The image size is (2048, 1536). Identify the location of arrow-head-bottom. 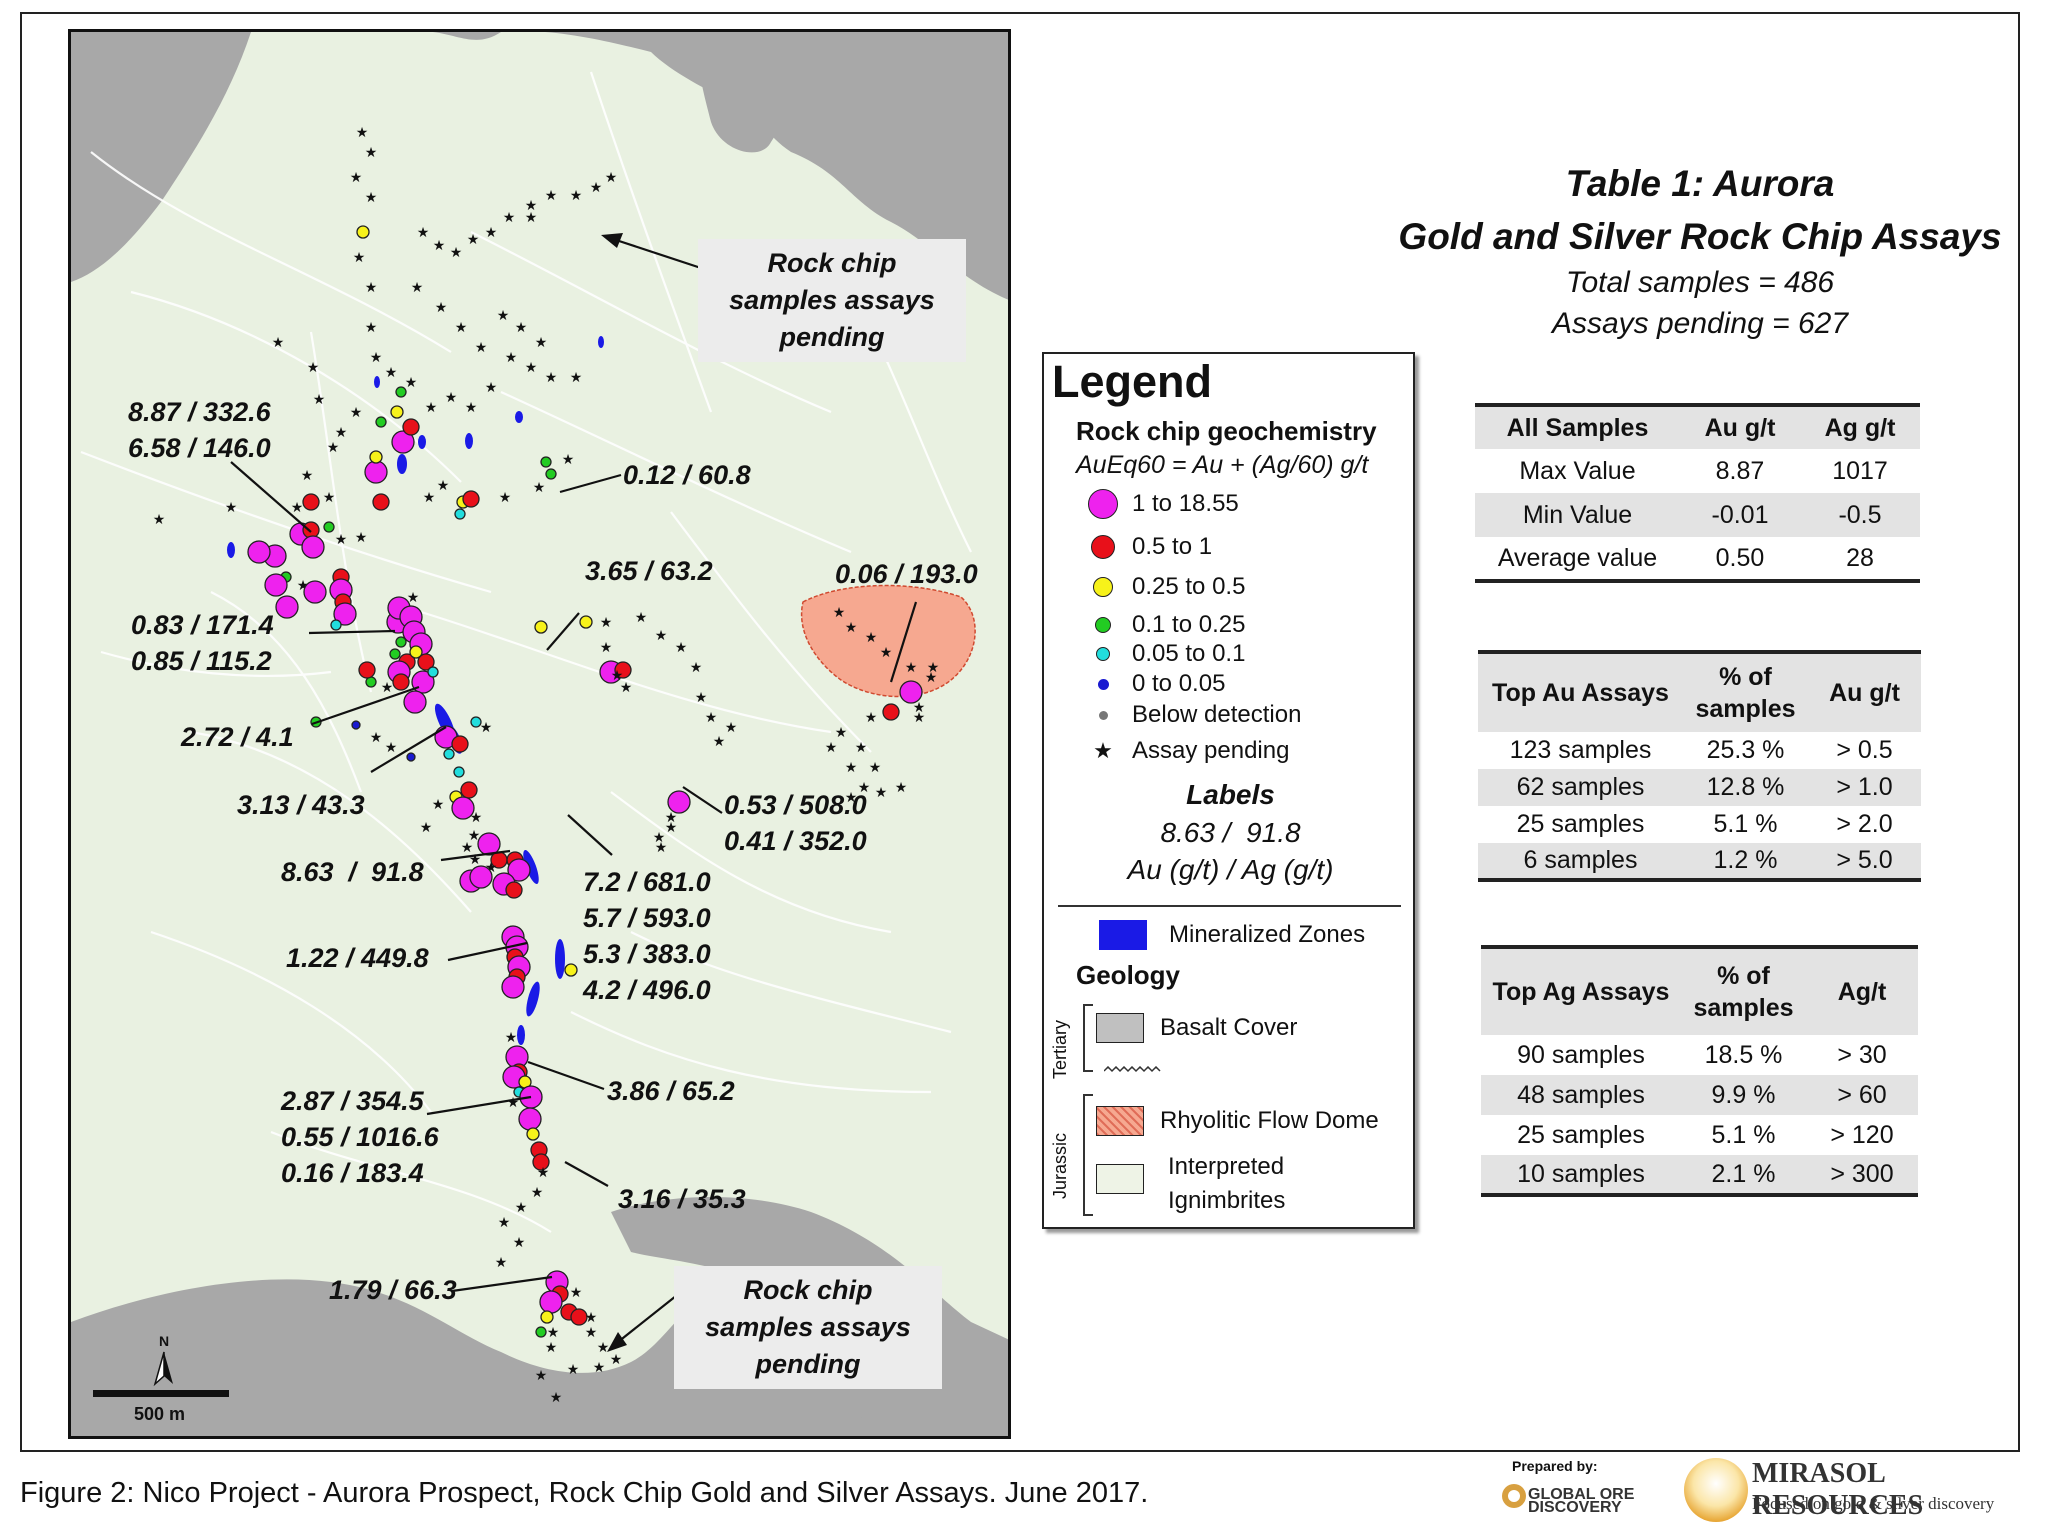
(617, 1342).